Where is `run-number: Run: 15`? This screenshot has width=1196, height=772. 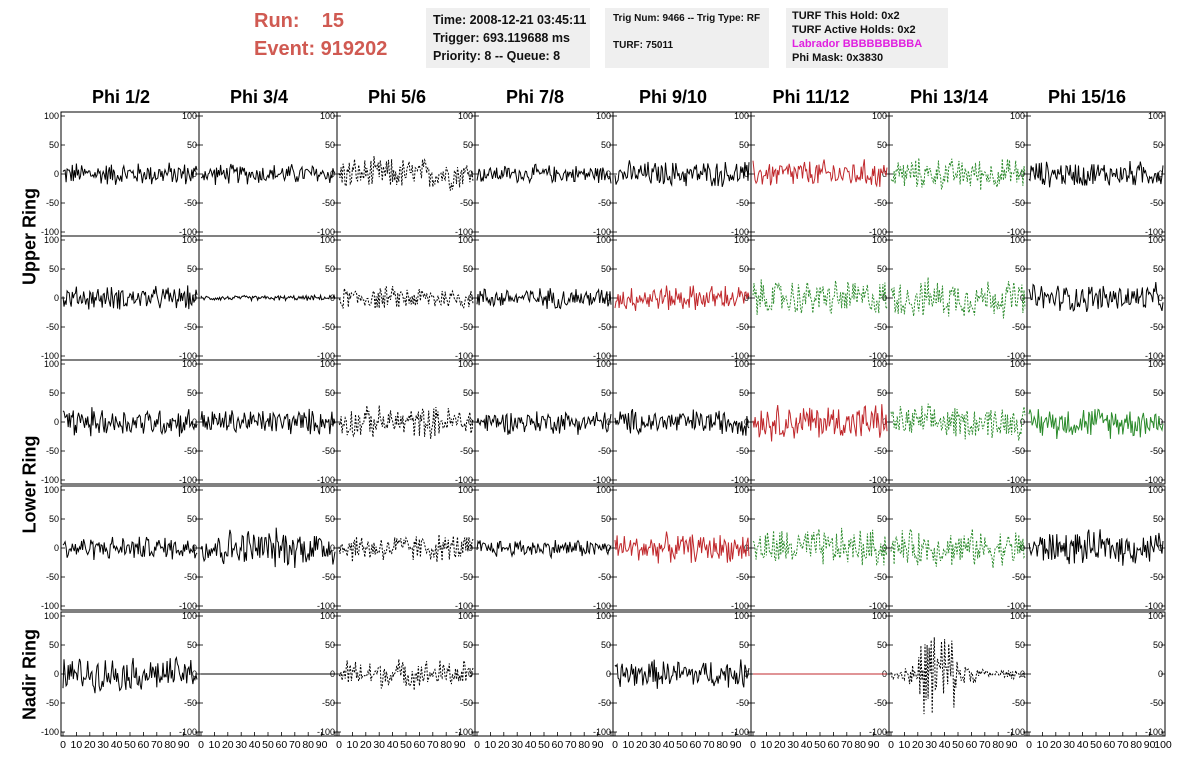 run-number: Run: 15 is located at coordinates (299, 21).